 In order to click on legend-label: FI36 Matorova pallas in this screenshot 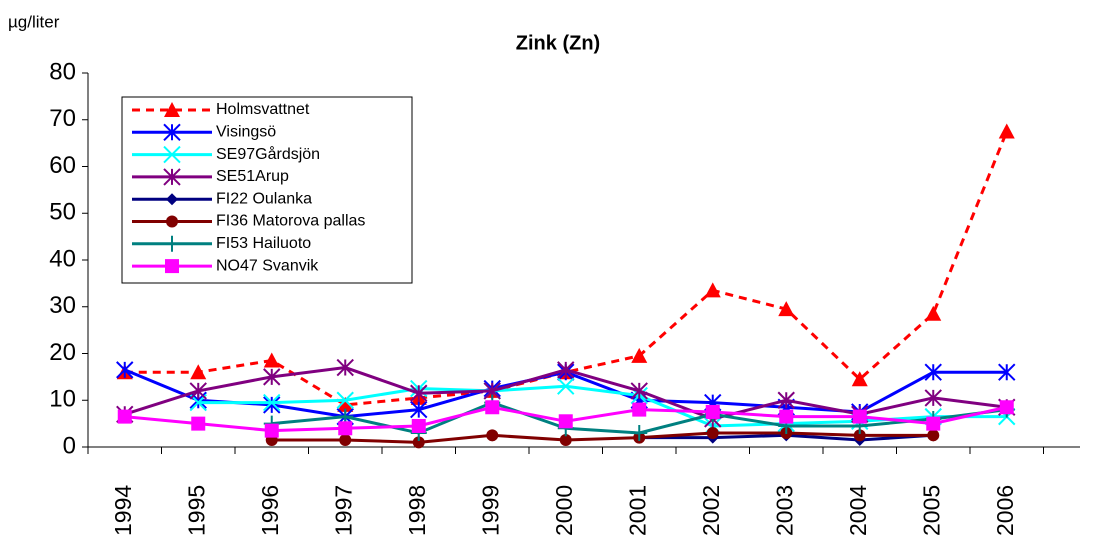, I will do `click(290, 221)`.